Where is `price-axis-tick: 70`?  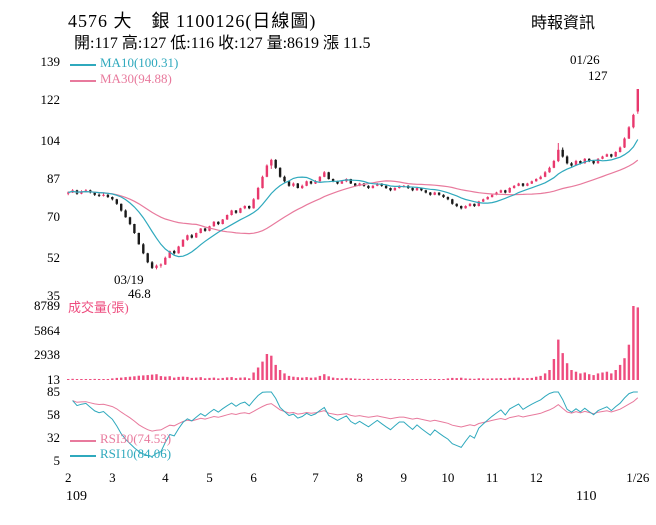
price-axis-tick: 70 is located at coordinates (53, 217).